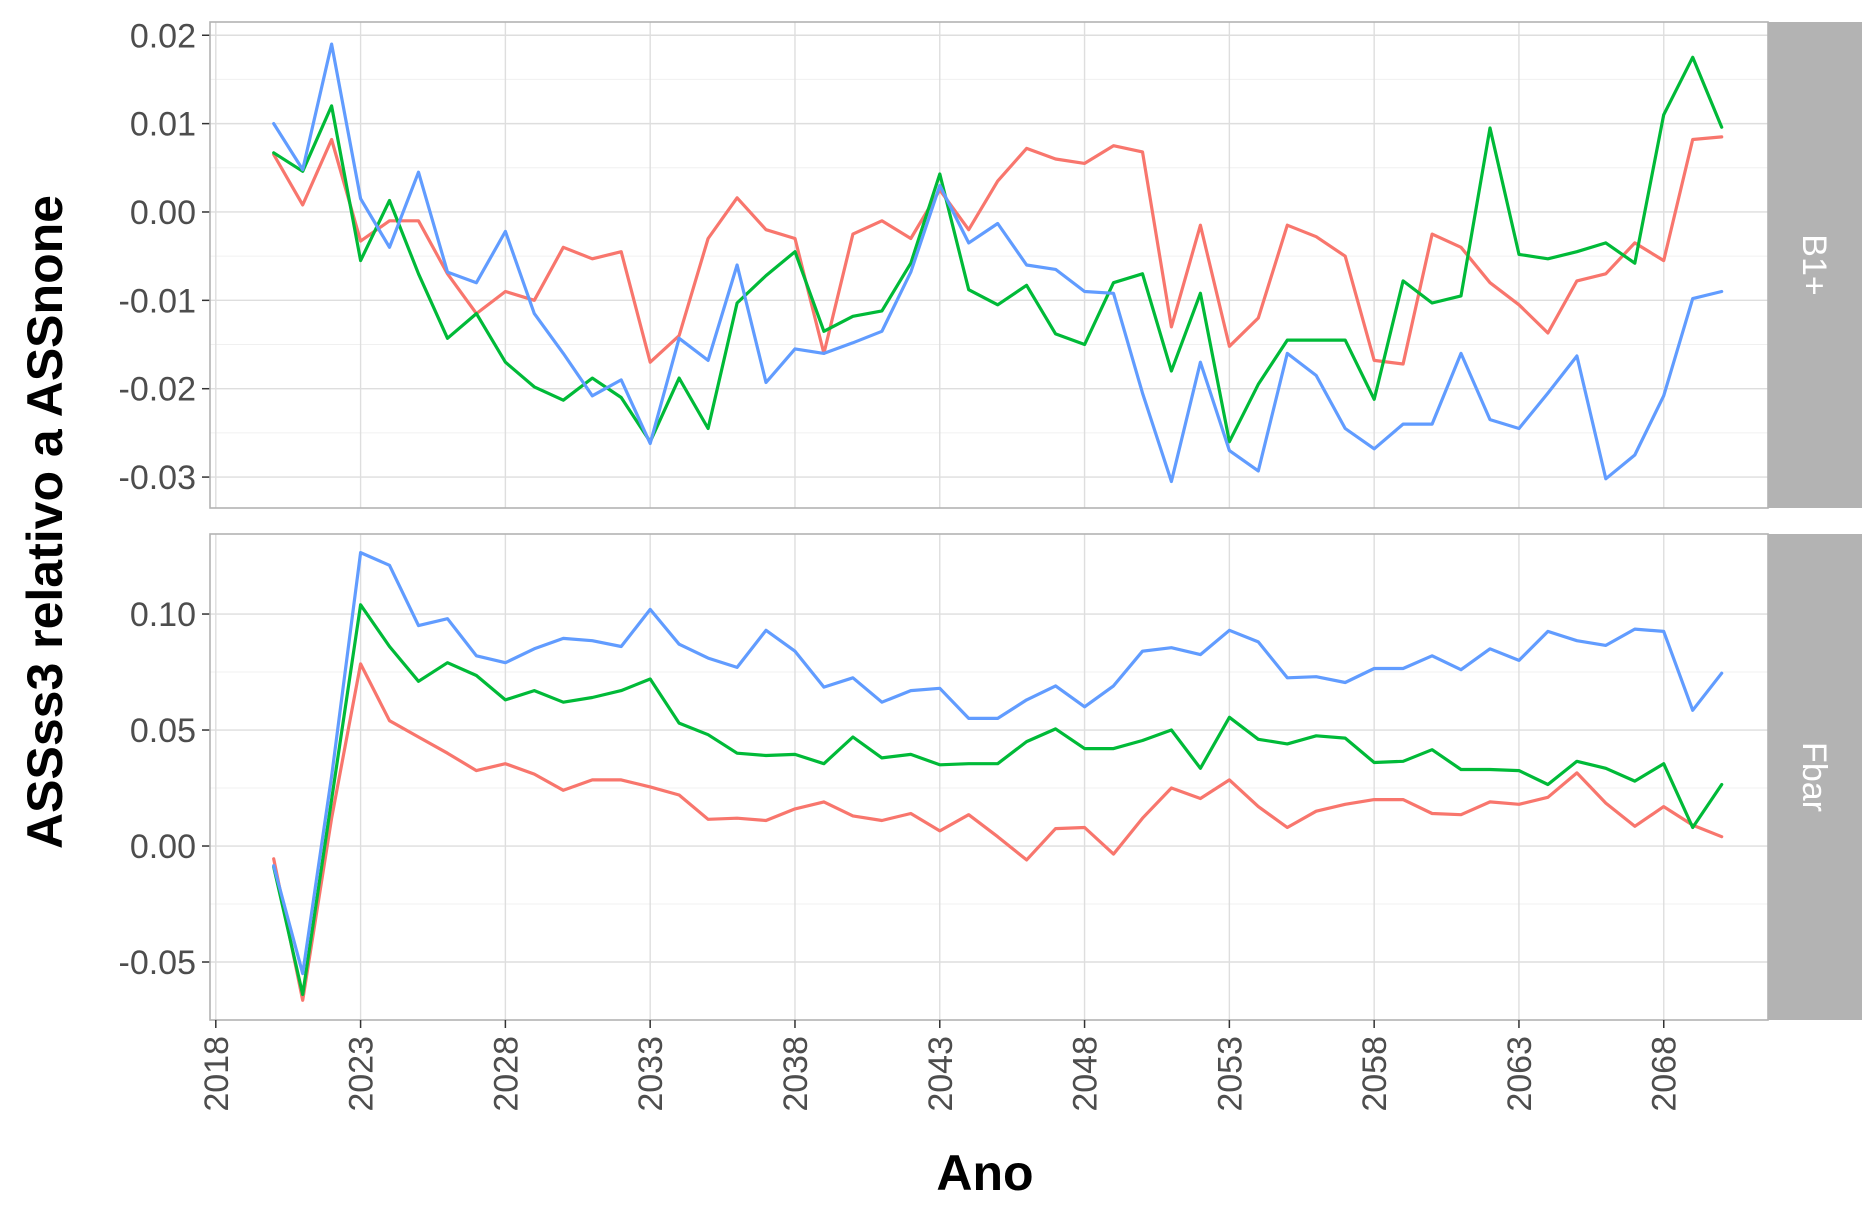 The width and height of the screenshot is (1862, 1218). What do you see at coordinates (163, 125) in the screenshot?
I see `y-tick-label: 0.01` at bounding box center [163, 125].